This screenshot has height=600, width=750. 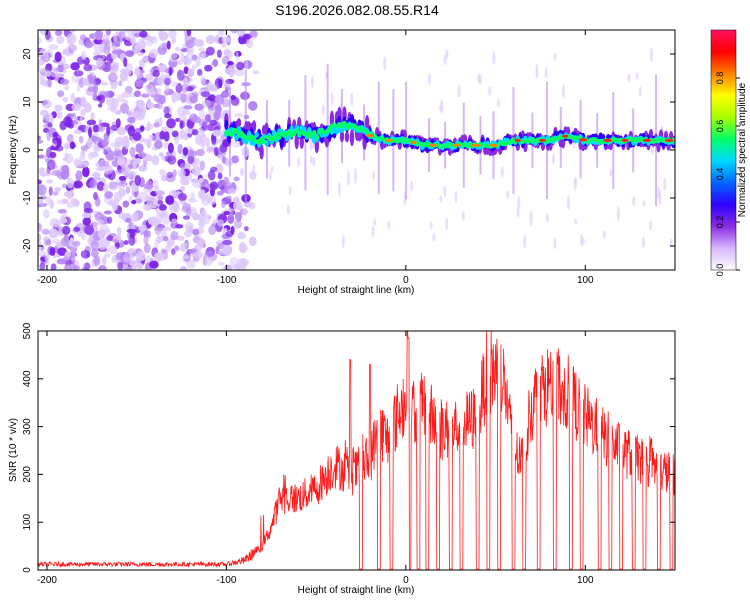 I want to click on spectrogram-x-tick-label: 0, so click(x=406, y=280).